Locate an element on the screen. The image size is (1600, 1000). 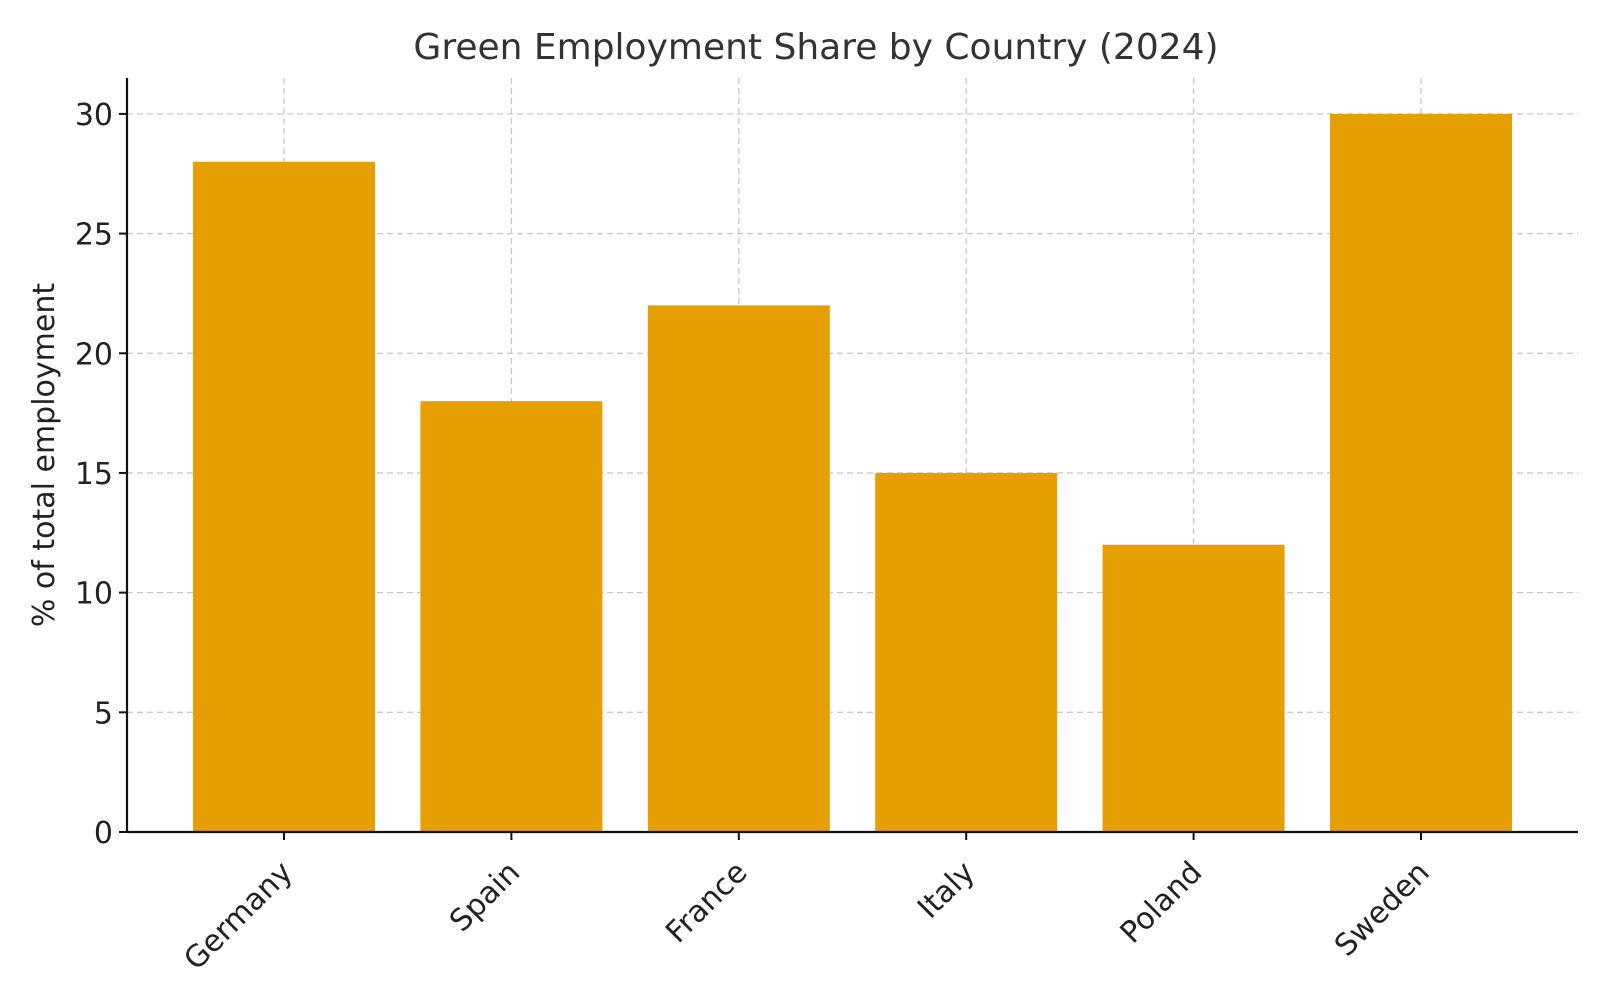
y-tick-label-25: 25 is located at coordinates (94, 235).